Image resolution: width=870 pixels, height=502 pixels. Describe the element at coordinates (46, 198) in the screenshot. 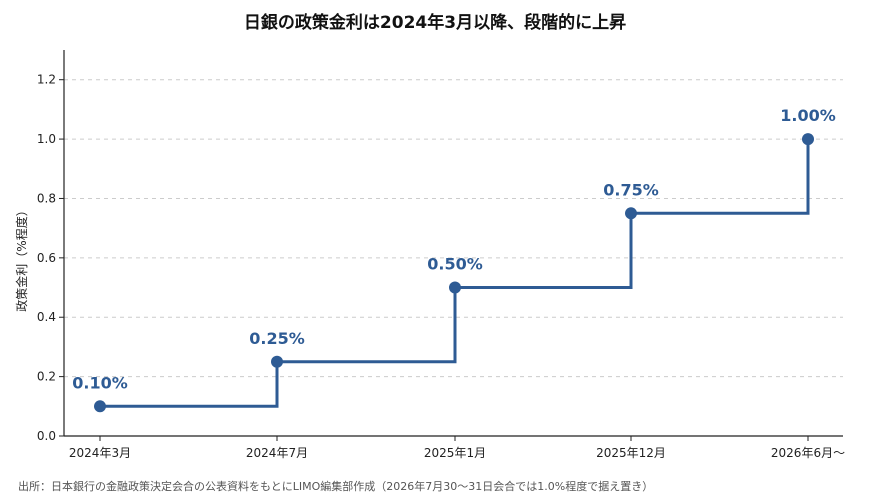

I see `y-tick-label: 0.8` at that location.